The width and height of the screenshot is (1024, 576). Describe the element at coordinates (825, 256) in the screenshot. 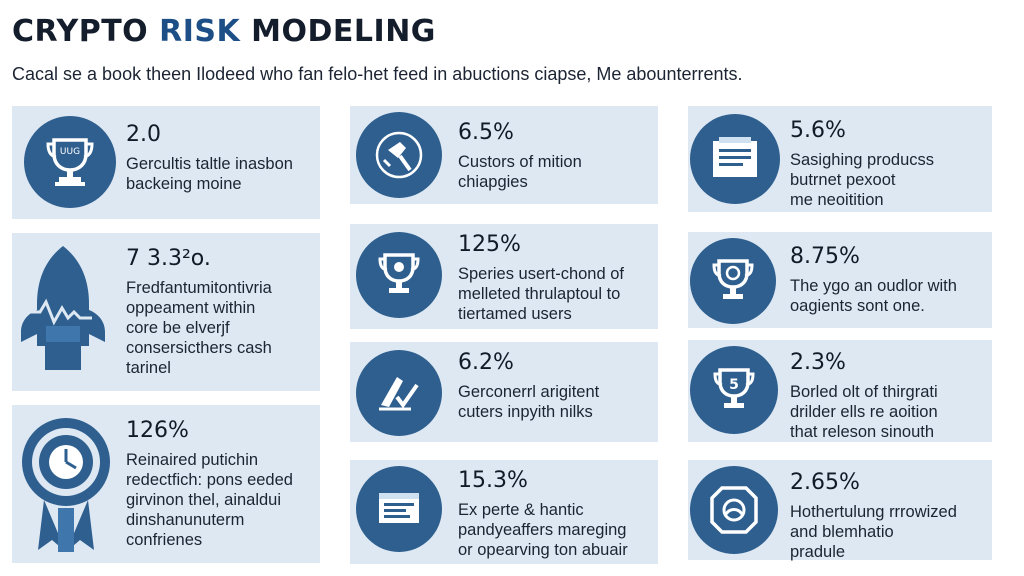

I see `stat-value: 8.75%` at that location.